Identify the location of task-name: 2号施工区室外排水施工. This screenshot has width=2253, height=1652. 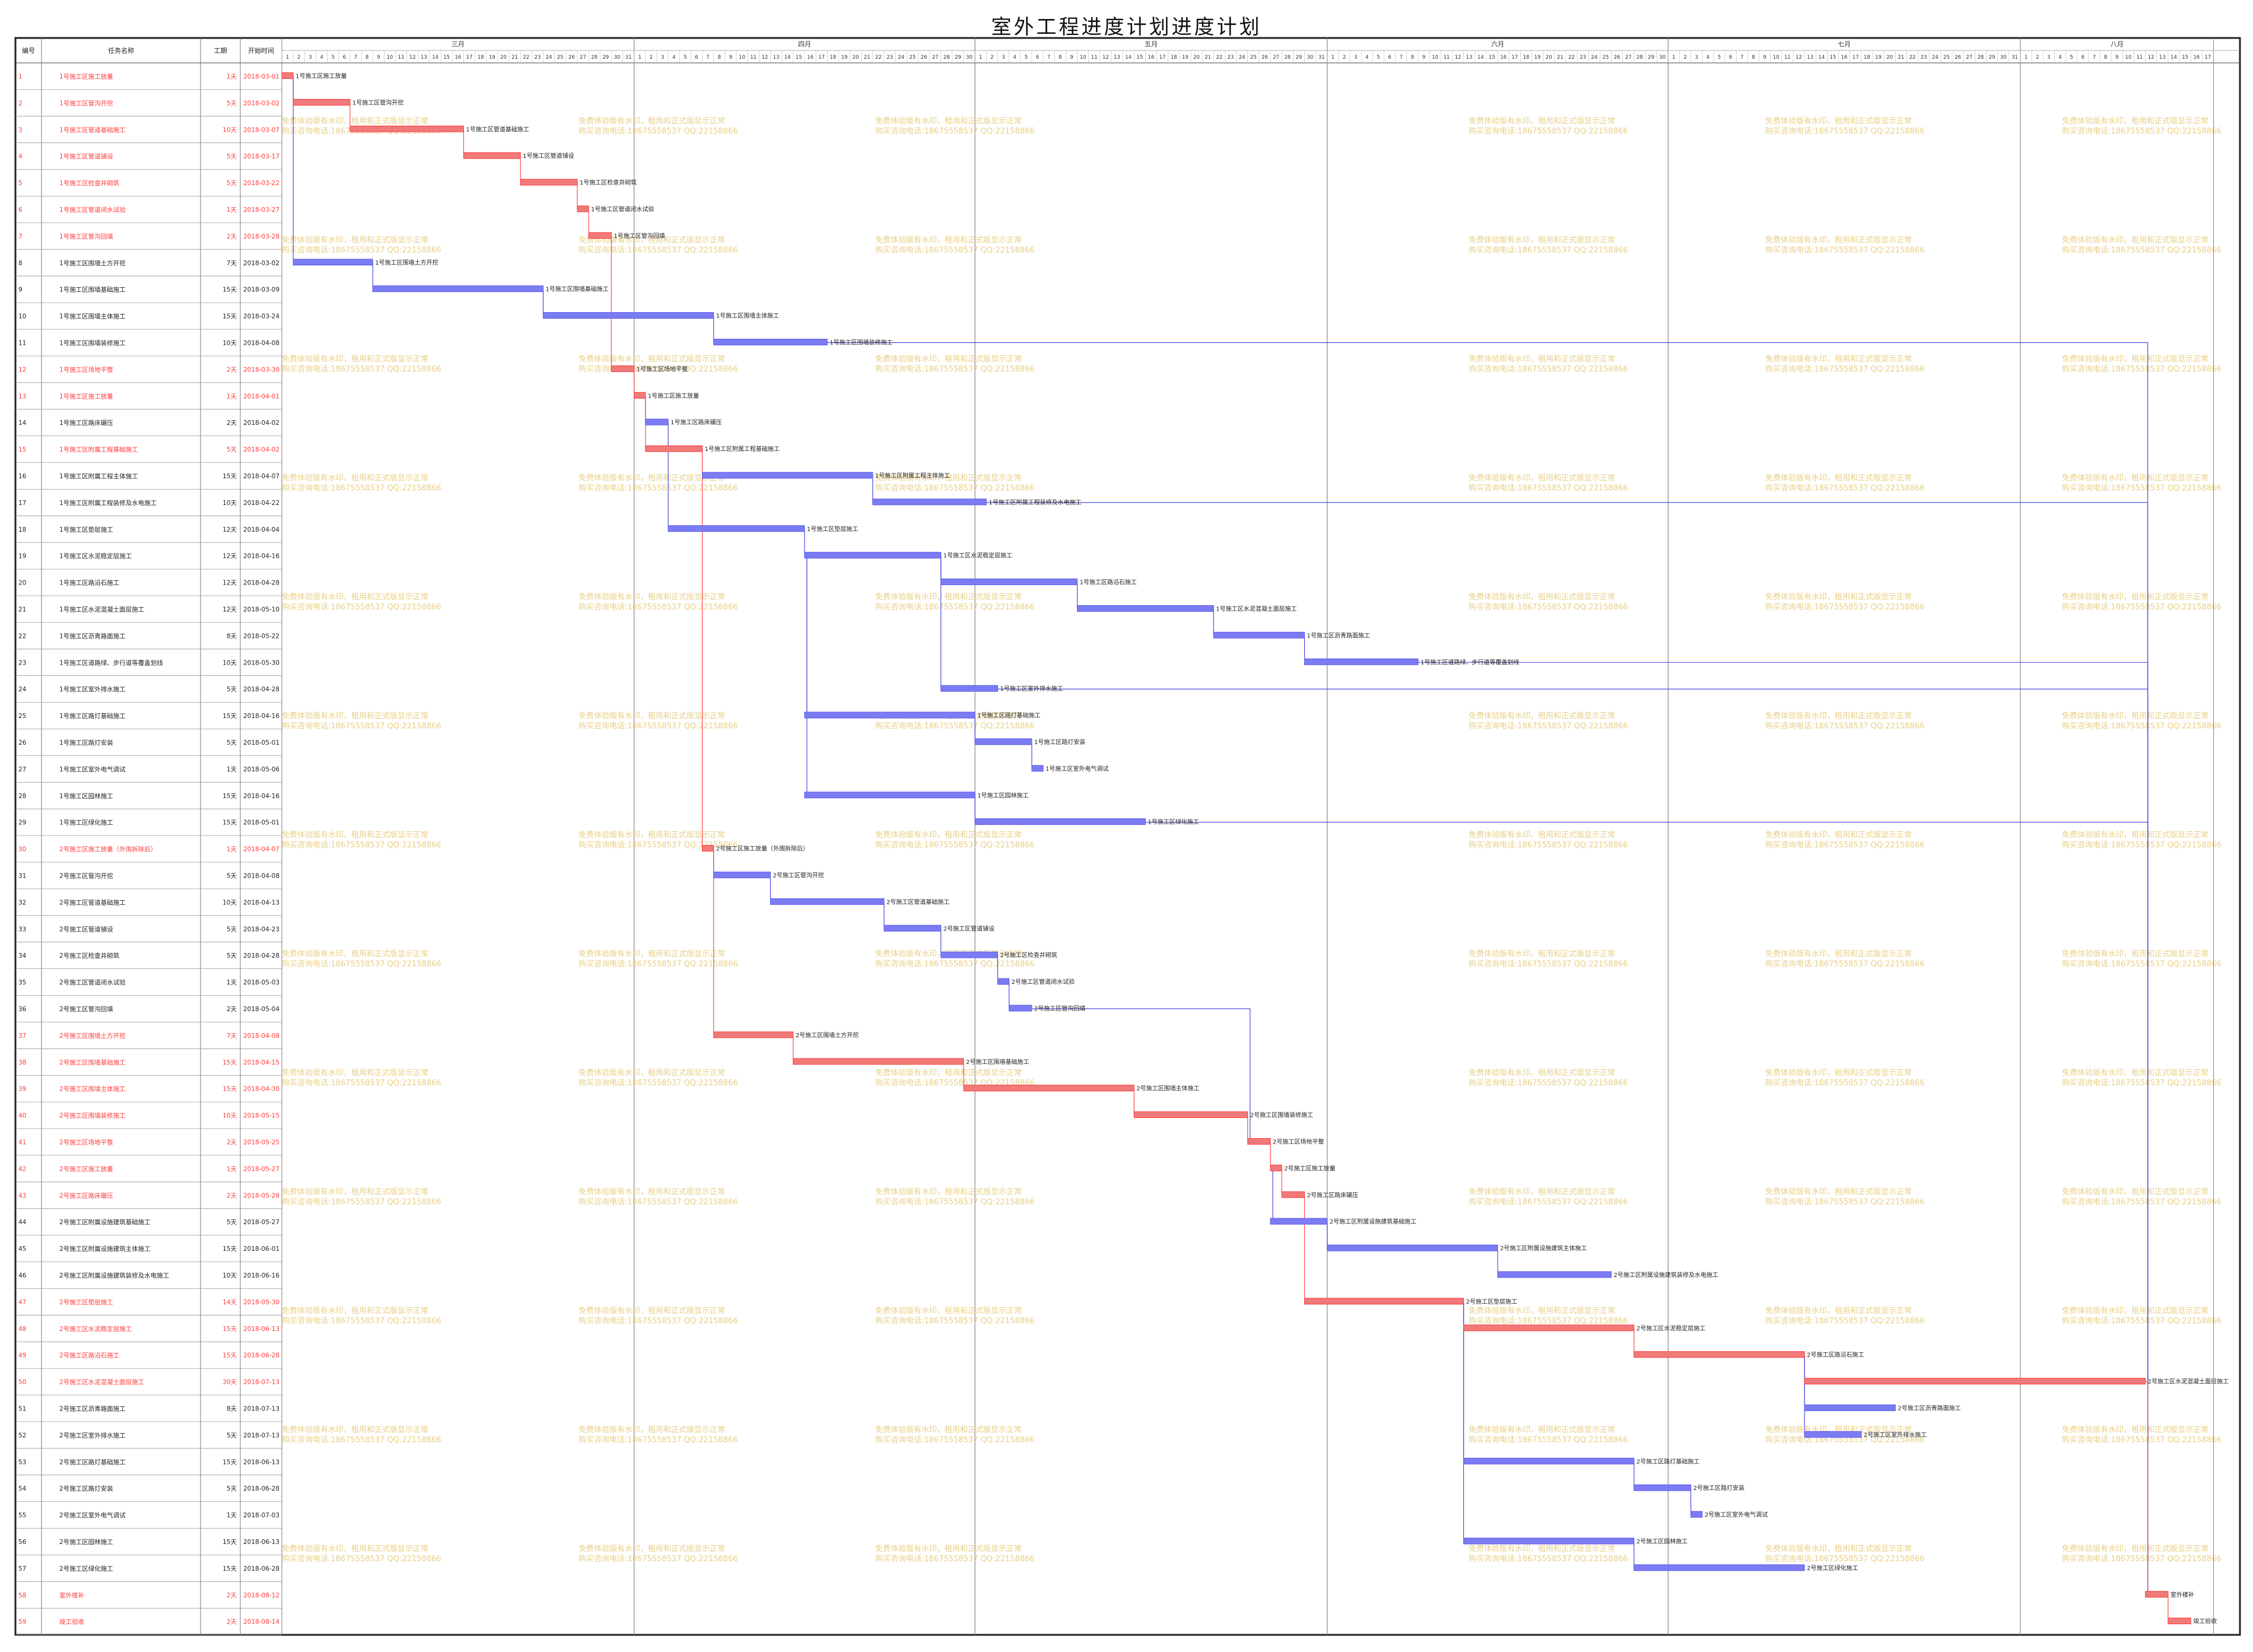
(93, 1435).